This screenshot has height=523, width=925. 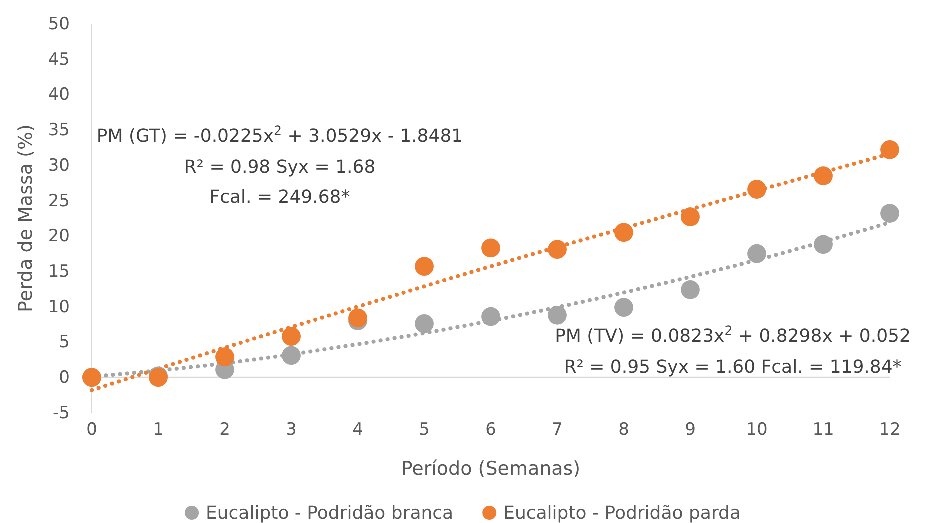 What do you see at coordinates (158, 430) in the screenshot?
I see `x-tick-label: 1` at bounding box center [158, 430].